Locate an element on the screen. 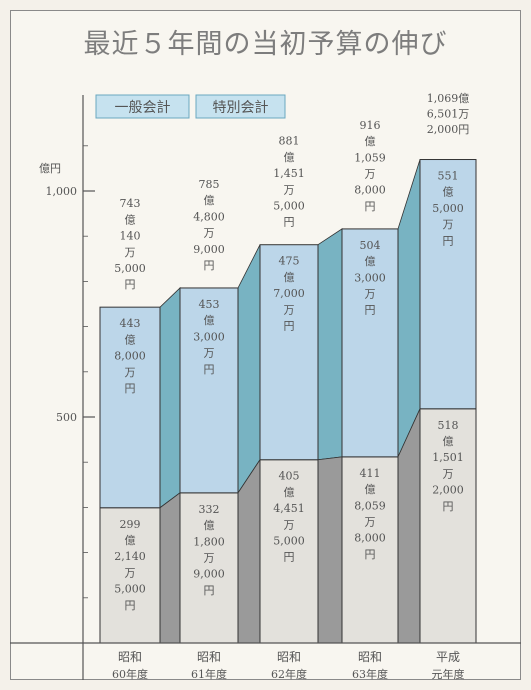 This screenshot has height=690, width=531. general-value-label: 405 is located at coordinates (289, 476).